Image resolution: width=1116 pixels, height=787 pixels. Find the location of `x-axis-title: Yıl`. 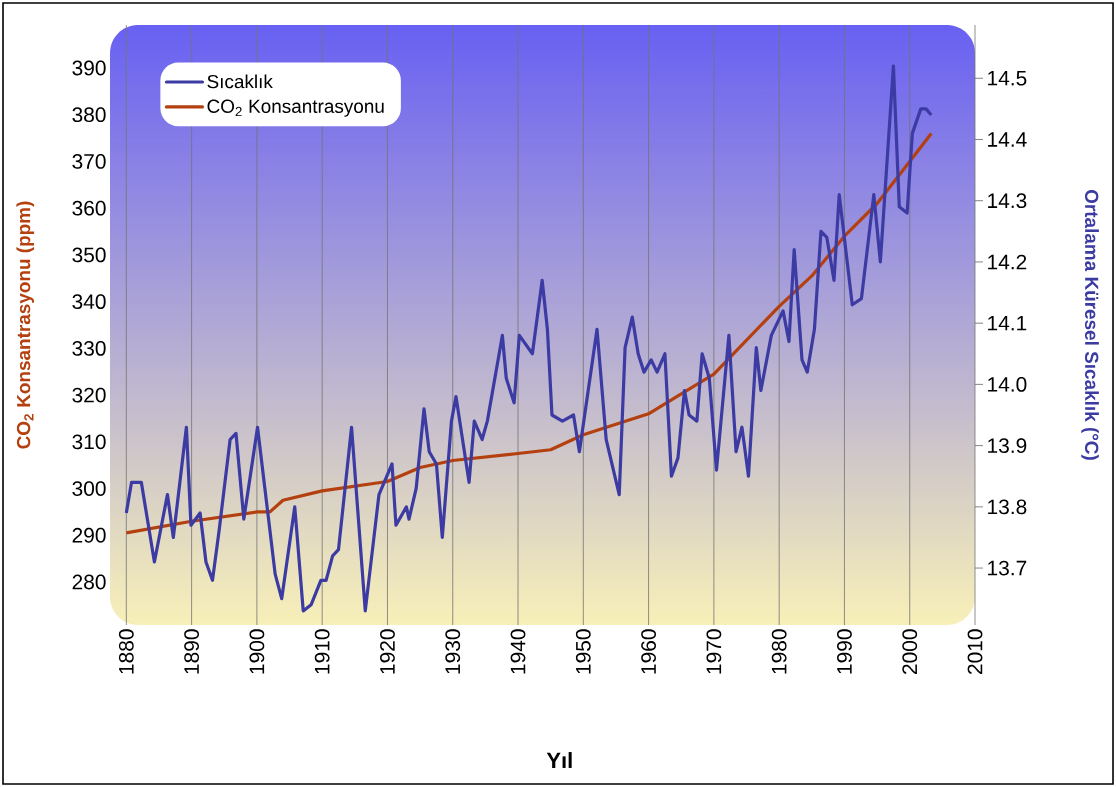

x-axis-title: Yıl is located at coordinates (559, 760).